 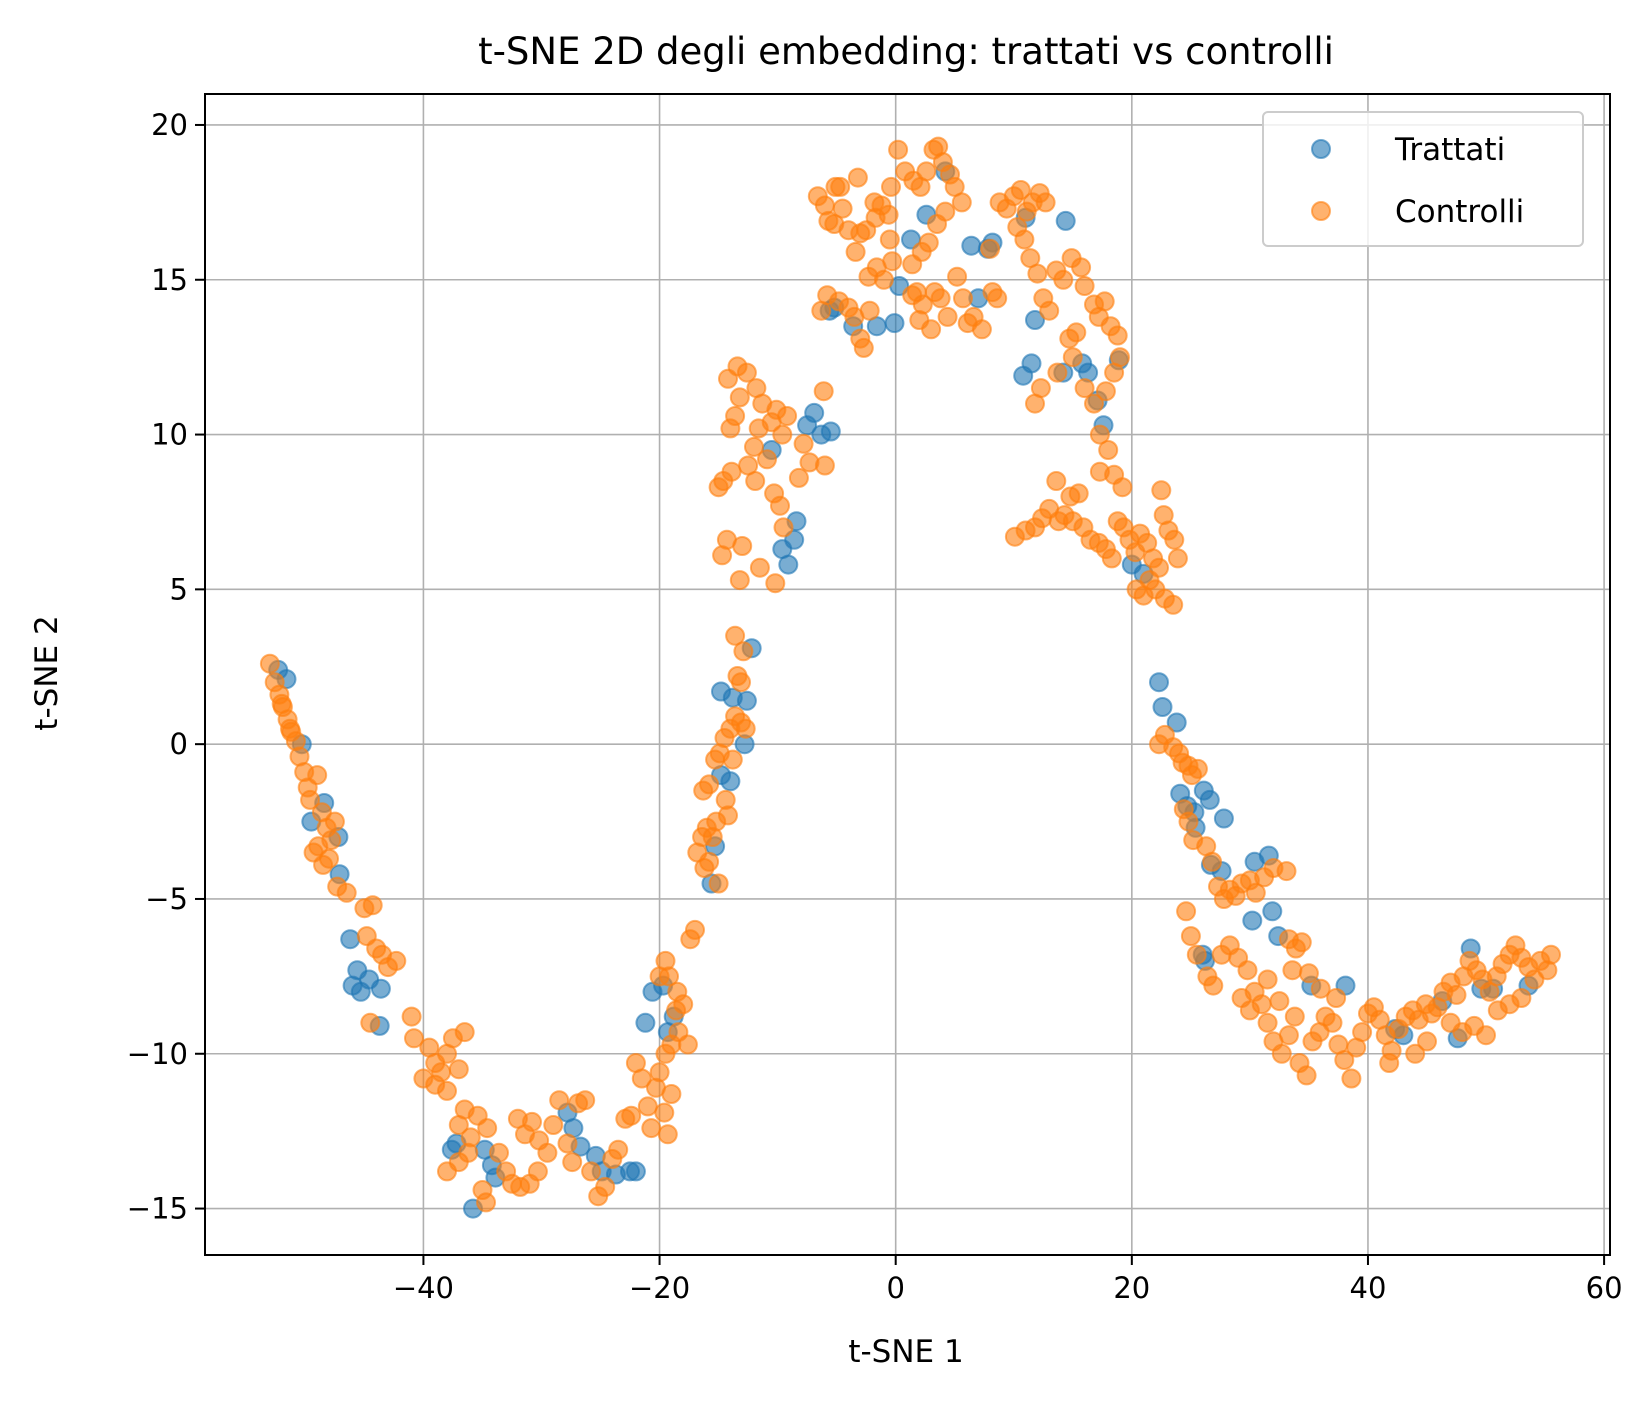 What do you see at coordinates (47, 672) in the screenshot?
I see `y-axis-title: t-SNE 2` at bounding box center [47, 672].